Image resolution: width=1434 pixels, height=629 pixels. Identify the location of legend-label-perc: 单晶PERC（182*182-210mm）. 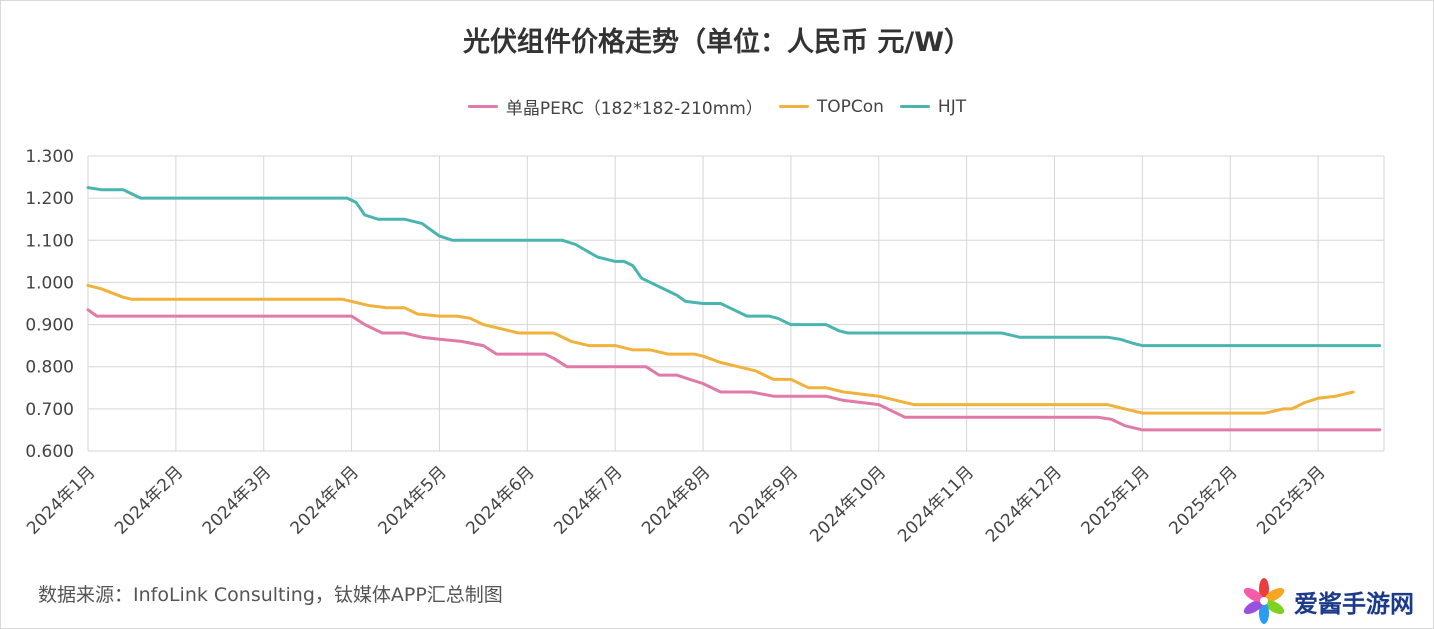
(634, 109).